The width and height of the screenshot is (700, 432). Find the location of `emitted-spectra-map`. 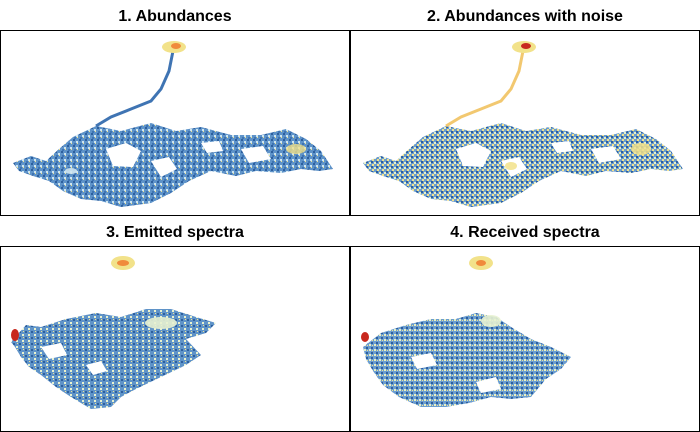

emitted-spectra-map is located at coordinates (113, 332).